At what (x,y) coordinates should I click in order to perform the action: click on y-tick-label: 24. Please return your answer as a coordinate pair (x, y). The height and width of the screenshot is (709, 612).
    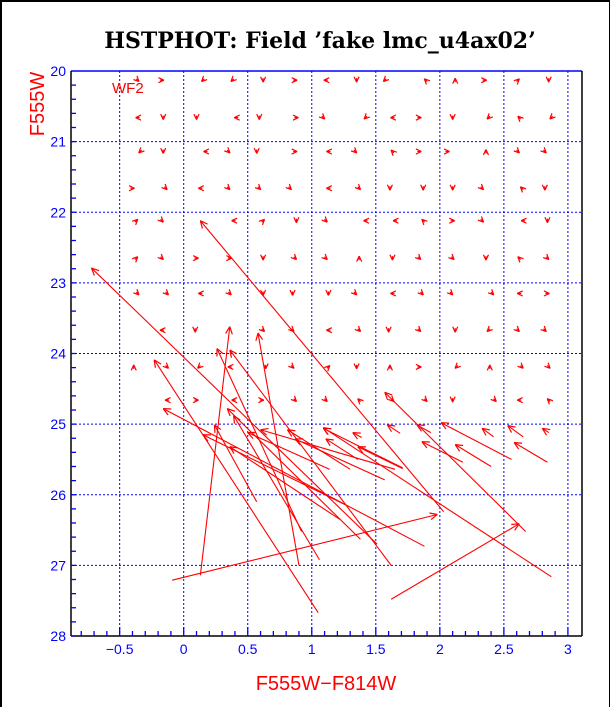
    Looking at the image, I should click on (58, 354).